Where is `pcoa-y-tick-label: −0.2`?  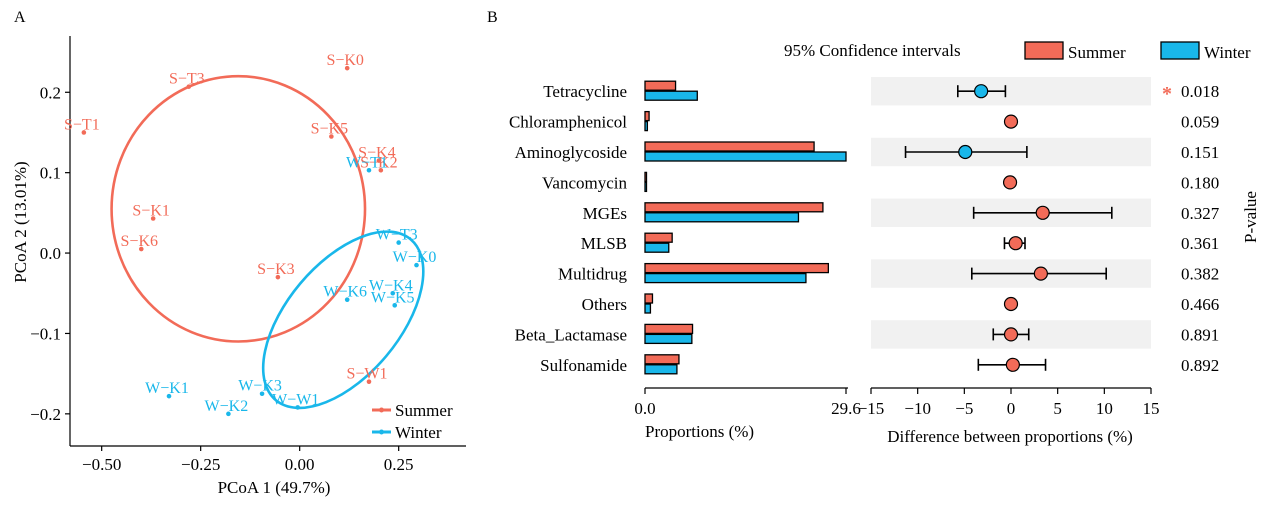
pcoa-y-tick-label: −0.2 is located at coordinates (45, 414).